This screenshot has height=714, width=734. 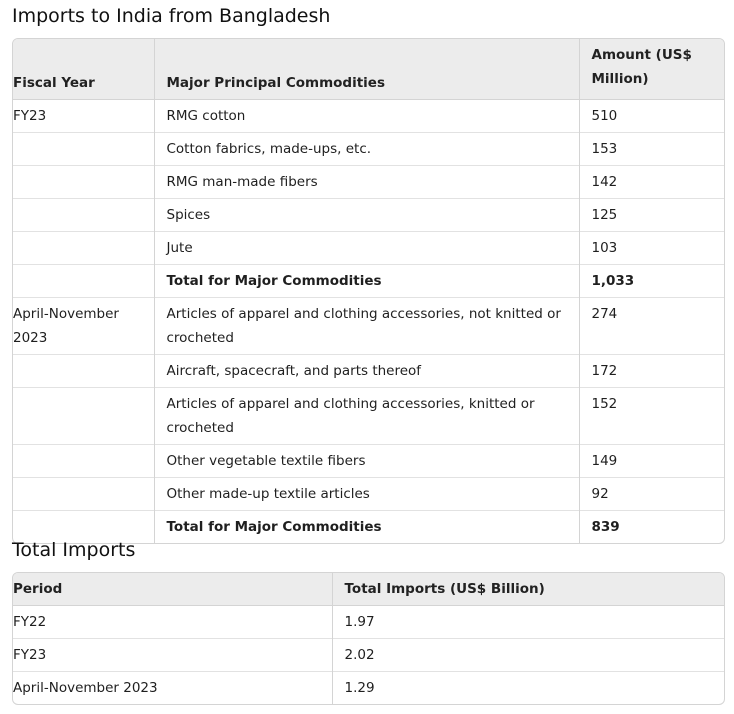 I want to click on commodity-cell: Cotton fabrics, made-ups, etc., so click(x=367, y=149).